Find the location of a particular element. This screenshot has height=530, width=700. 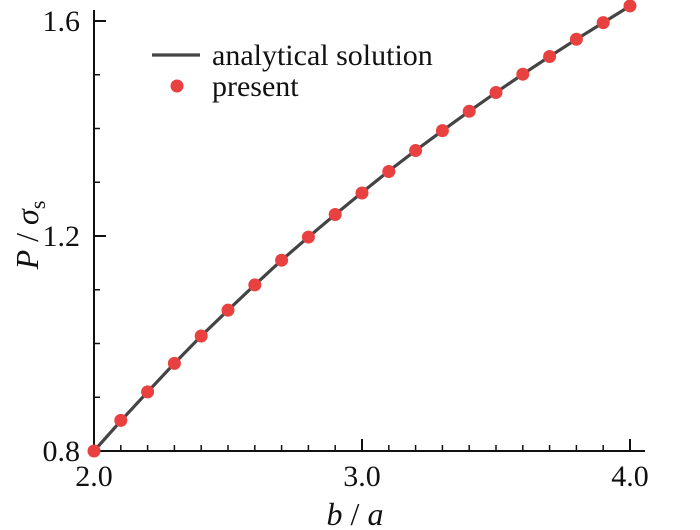

x-axis-title-sep: / is located at coordinates (355, 513).